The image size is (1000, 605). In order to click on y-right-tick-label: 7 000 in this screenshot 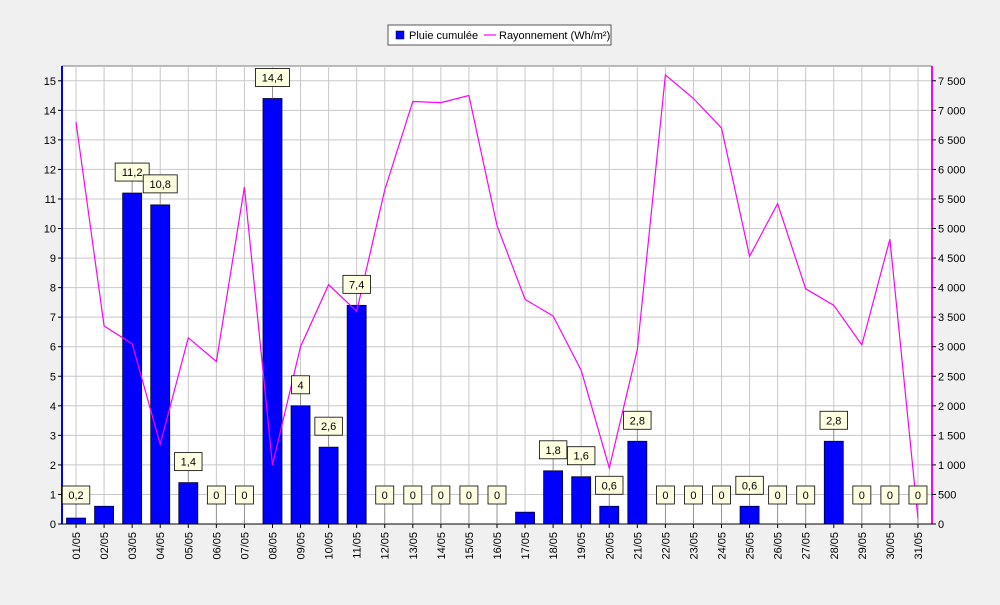, I will do `click(952, 111)`.